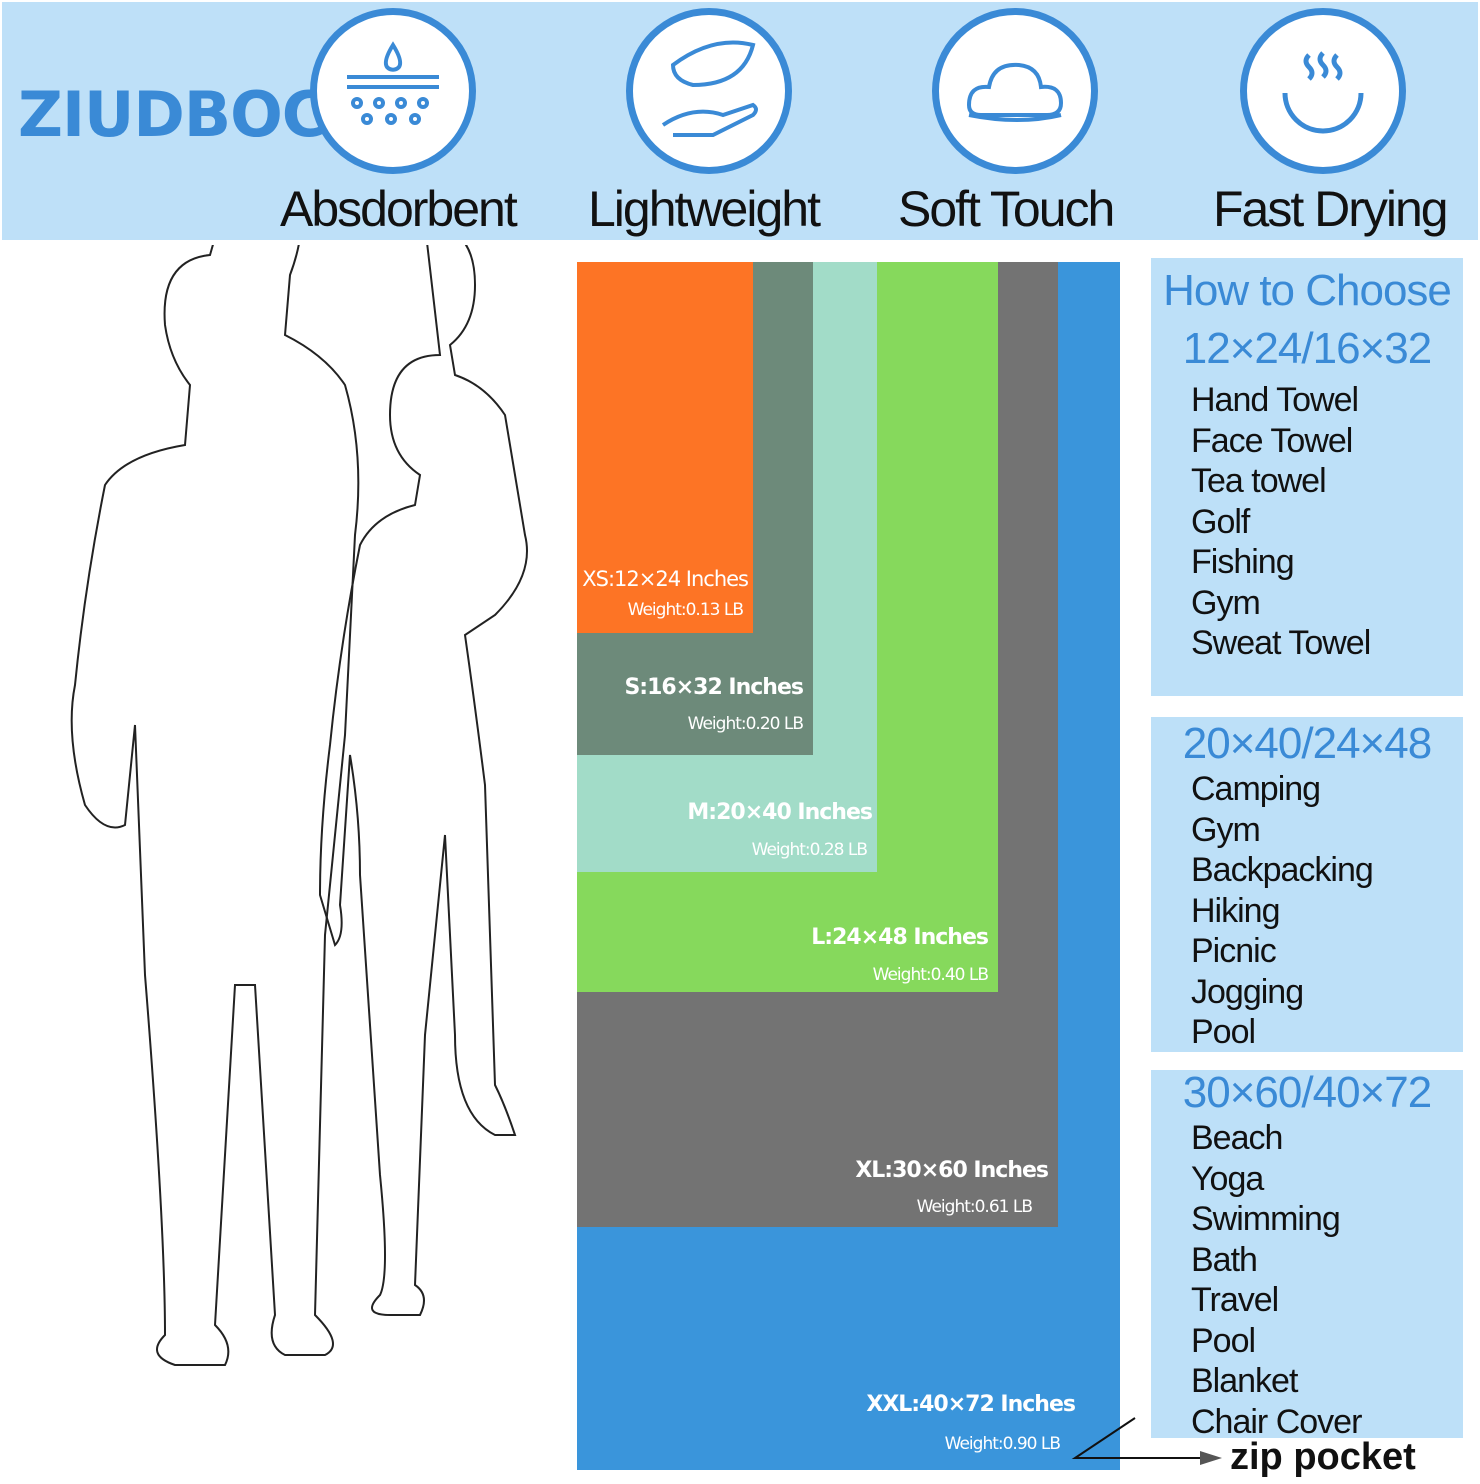  Describe the element at coordinates (1235, 1300) in the screenshot. I see `list-item: Travel` at that location.